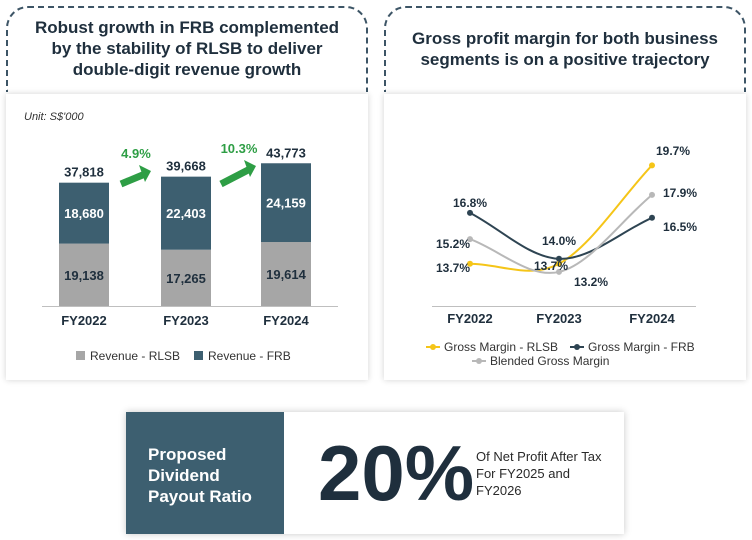 The height and width of the screenshot is (540, 752). What do you see at coordinates (561, 218) in the screenshot?
I see `series-line` at bounding box center [561, 218].